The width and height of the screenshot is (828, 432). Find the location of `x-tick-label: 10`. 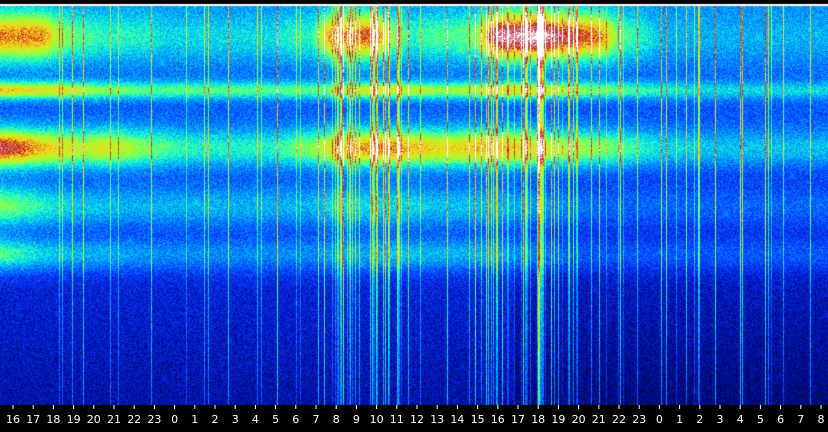

x-tick-label: 10 is located at coordinates (377, 419).